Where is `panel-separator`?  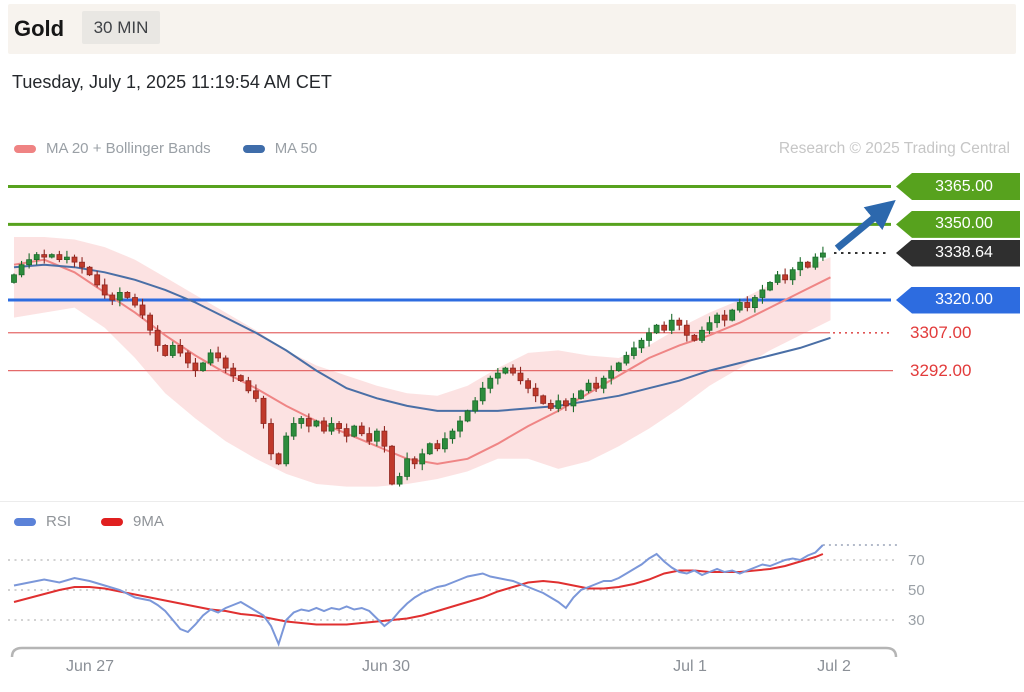 panel-separator is located at coordinates (512, 501).